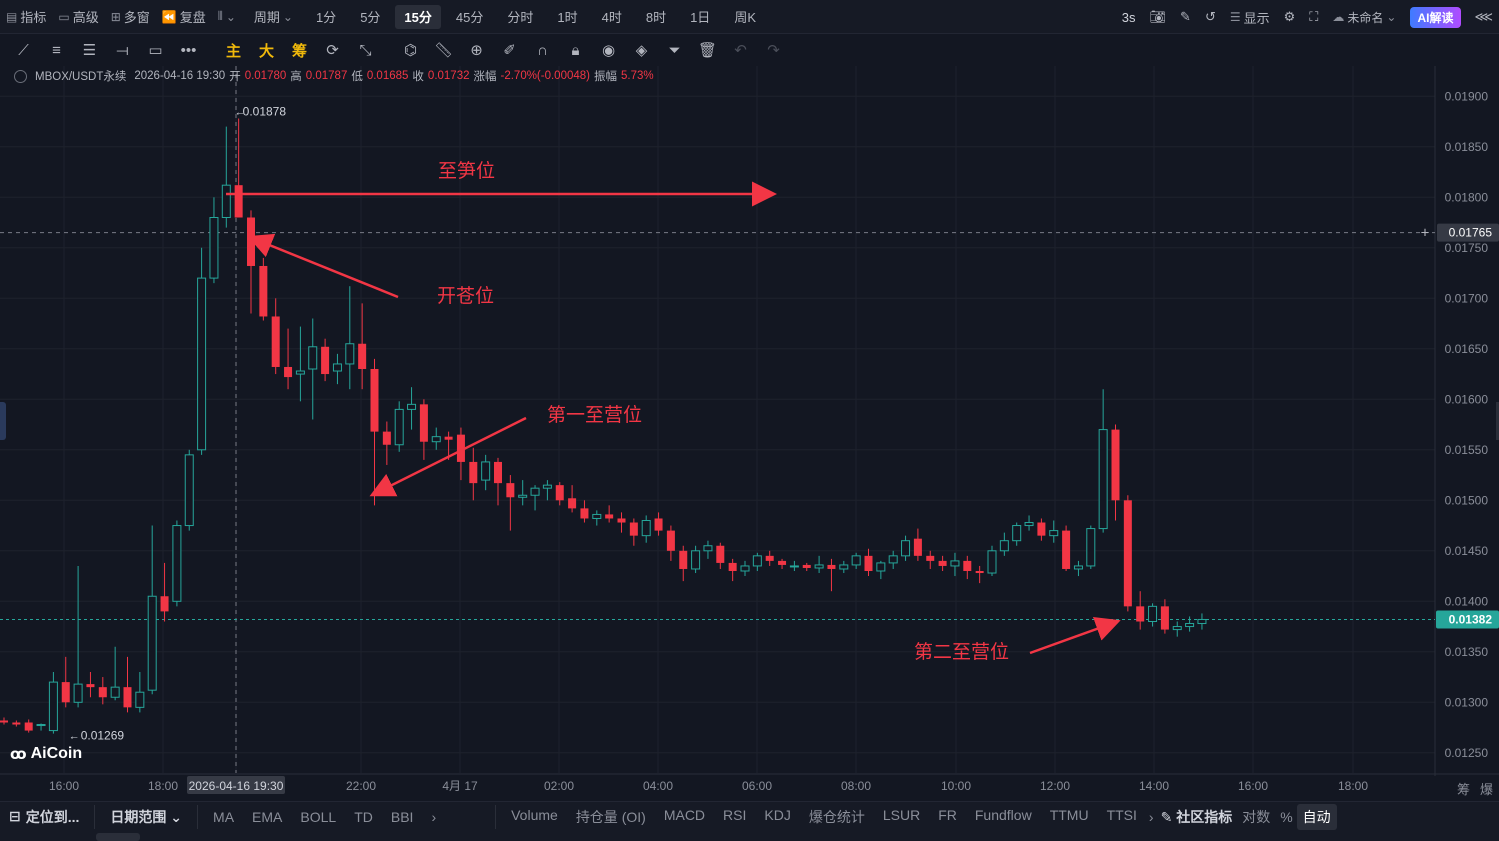  What do you see at coordinates (1463, 789) in the screenshot?
I see `chip-dist-toggle: 筹` at bounding box center [1463, 789].